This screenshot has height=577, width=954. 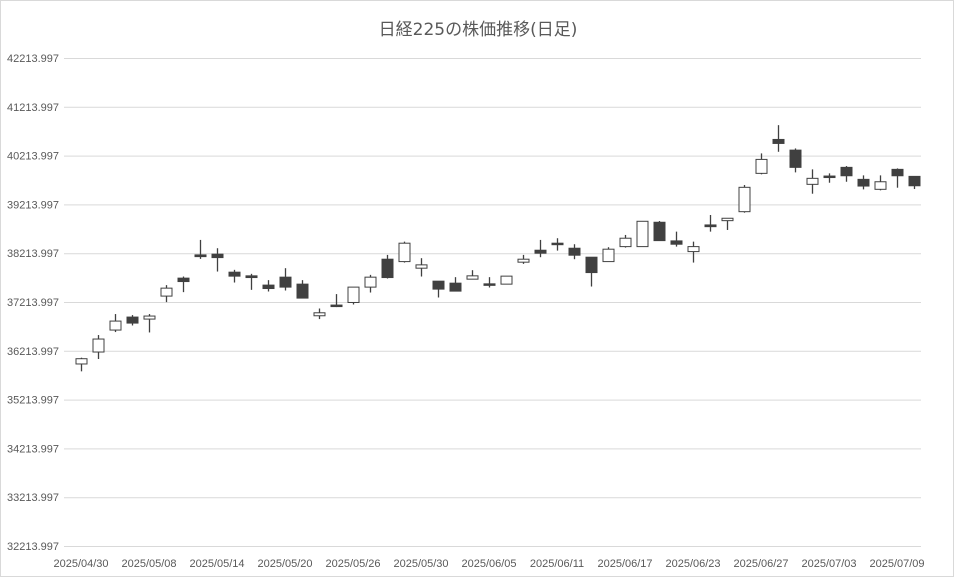 I want to click on y-tick-label: 37213.997, so click(x=33, y=303).